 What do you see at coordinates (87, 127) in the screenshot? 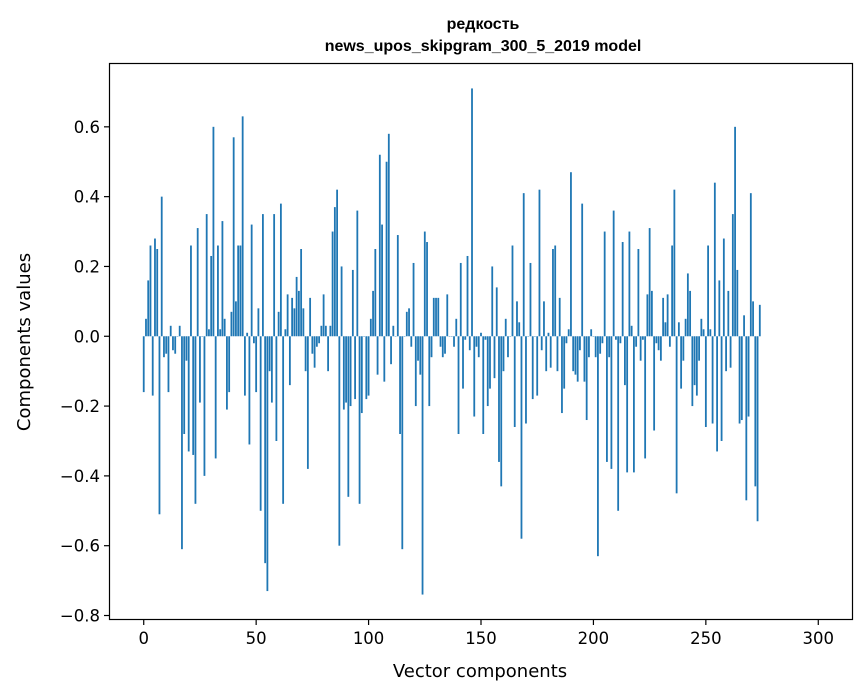
I see `y-tick-label: 0.6` at bounding box center [87, 127].